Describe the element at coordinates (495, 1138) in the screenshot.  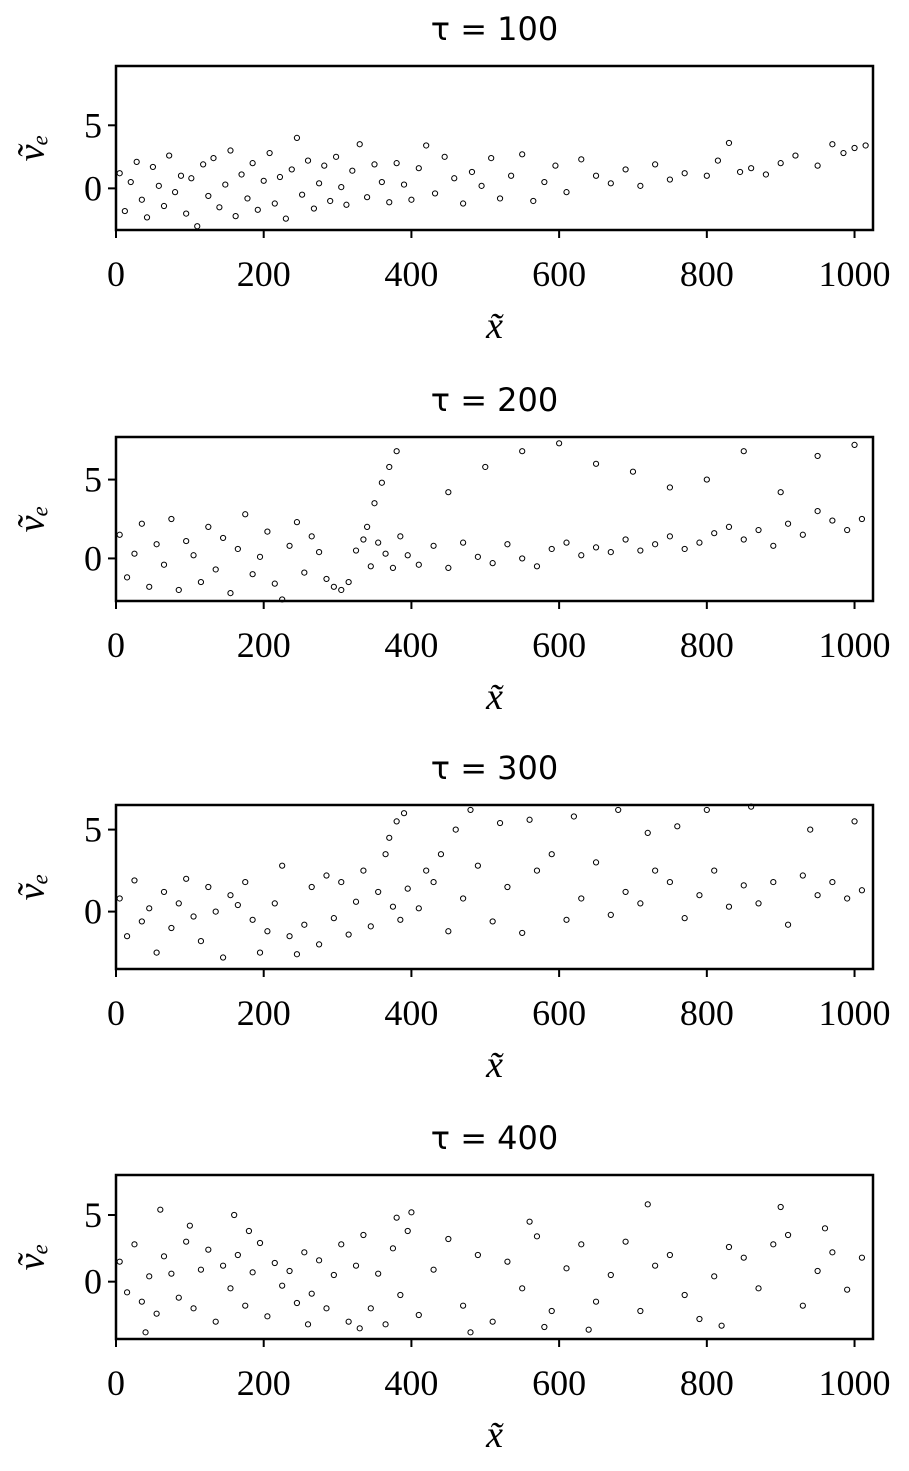
I see `panel-title: τ = 400` at that location.